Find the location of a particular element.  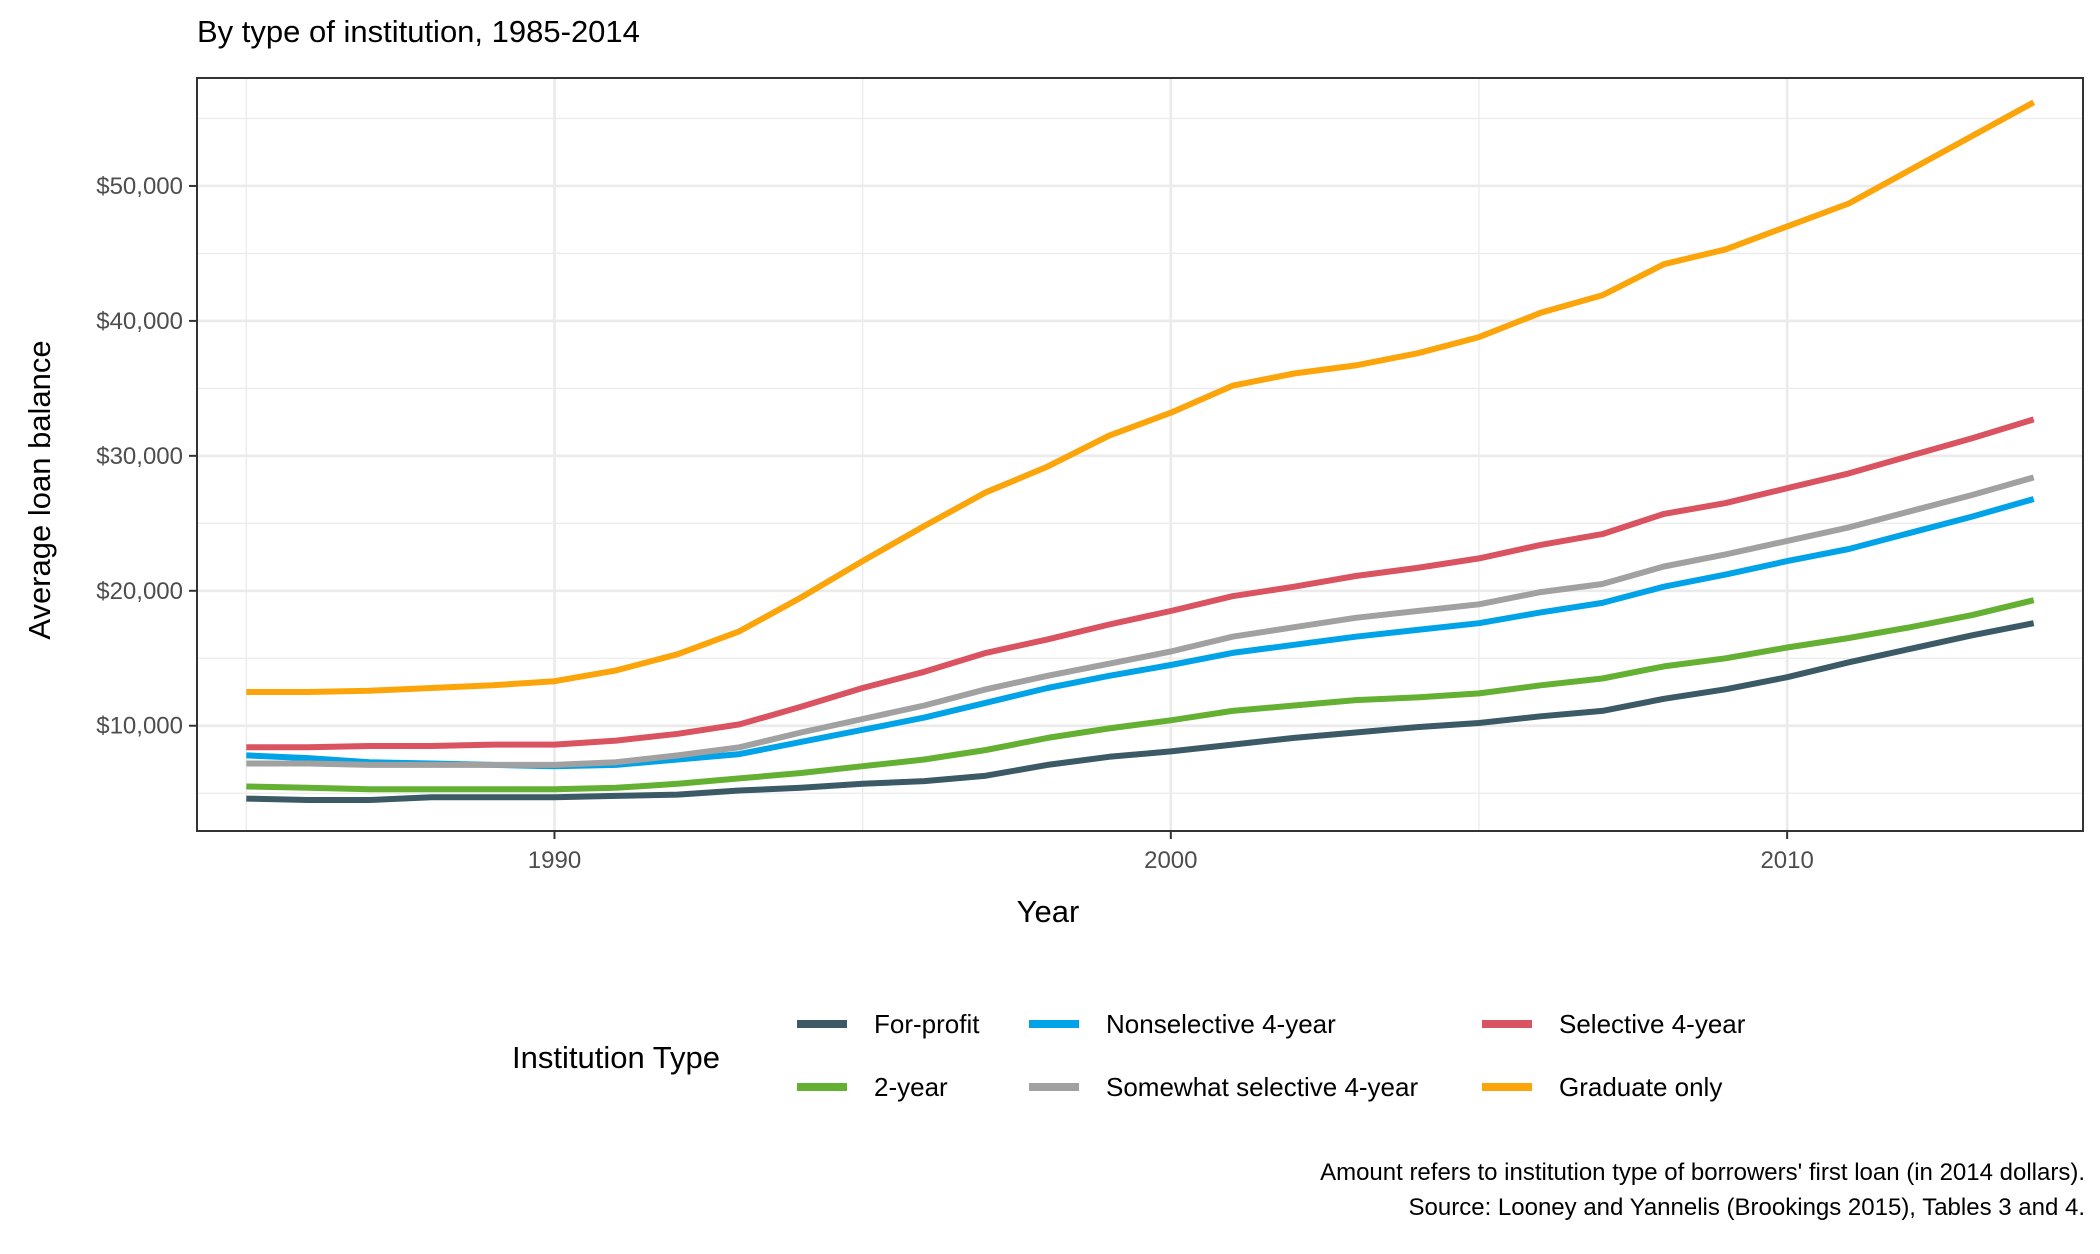

x-tick-label: 2000 is located at coordinates (1170, 860).